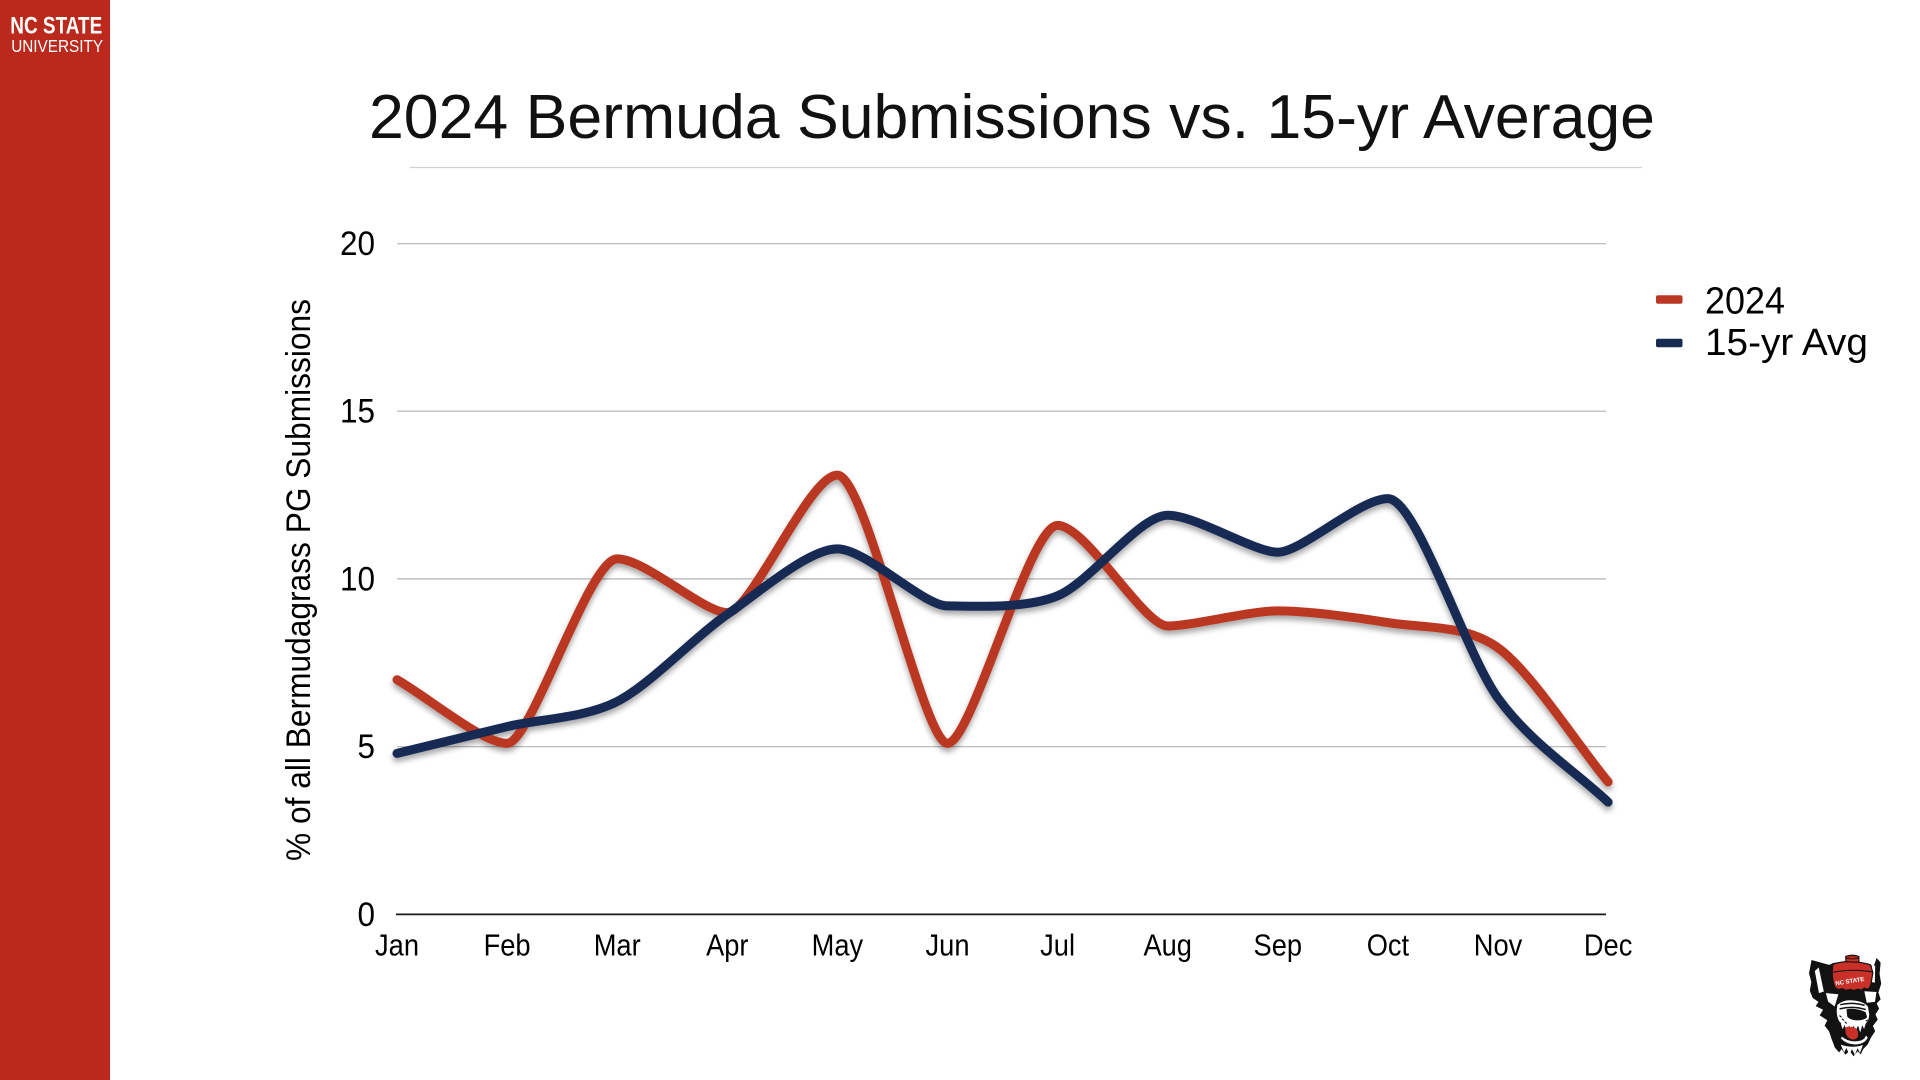 This screenshot has width=1920, height=1080. I want to click on svg-text:% of all Bermudagrass PG Submi: % of all Bermudagrass PG Submissions, so click(299, 580).